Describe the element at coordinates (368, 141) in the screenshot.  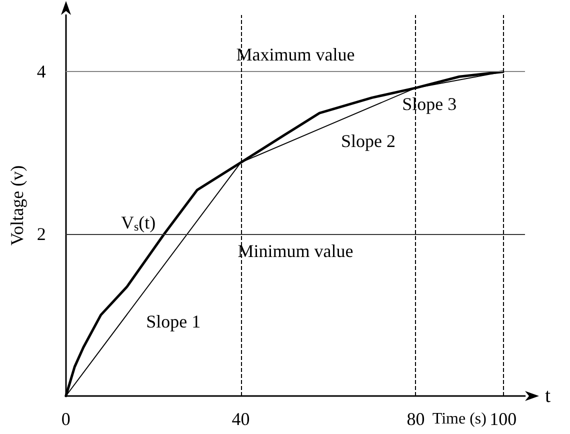
I see `annotation: Slope 2` at that location.